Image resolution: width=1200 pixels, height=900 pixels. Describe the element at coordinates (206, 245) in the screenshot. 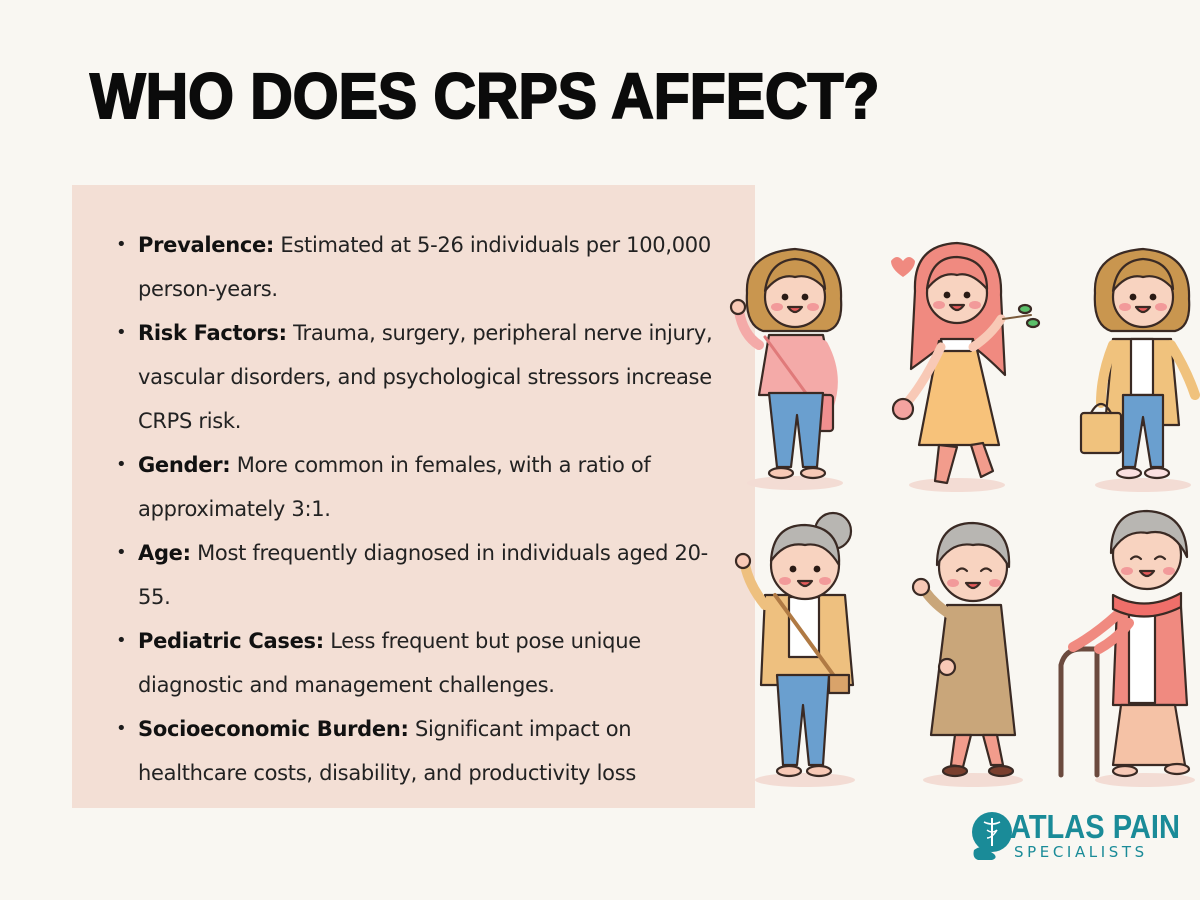

I see `fact-label: Prevalence:` at that location.